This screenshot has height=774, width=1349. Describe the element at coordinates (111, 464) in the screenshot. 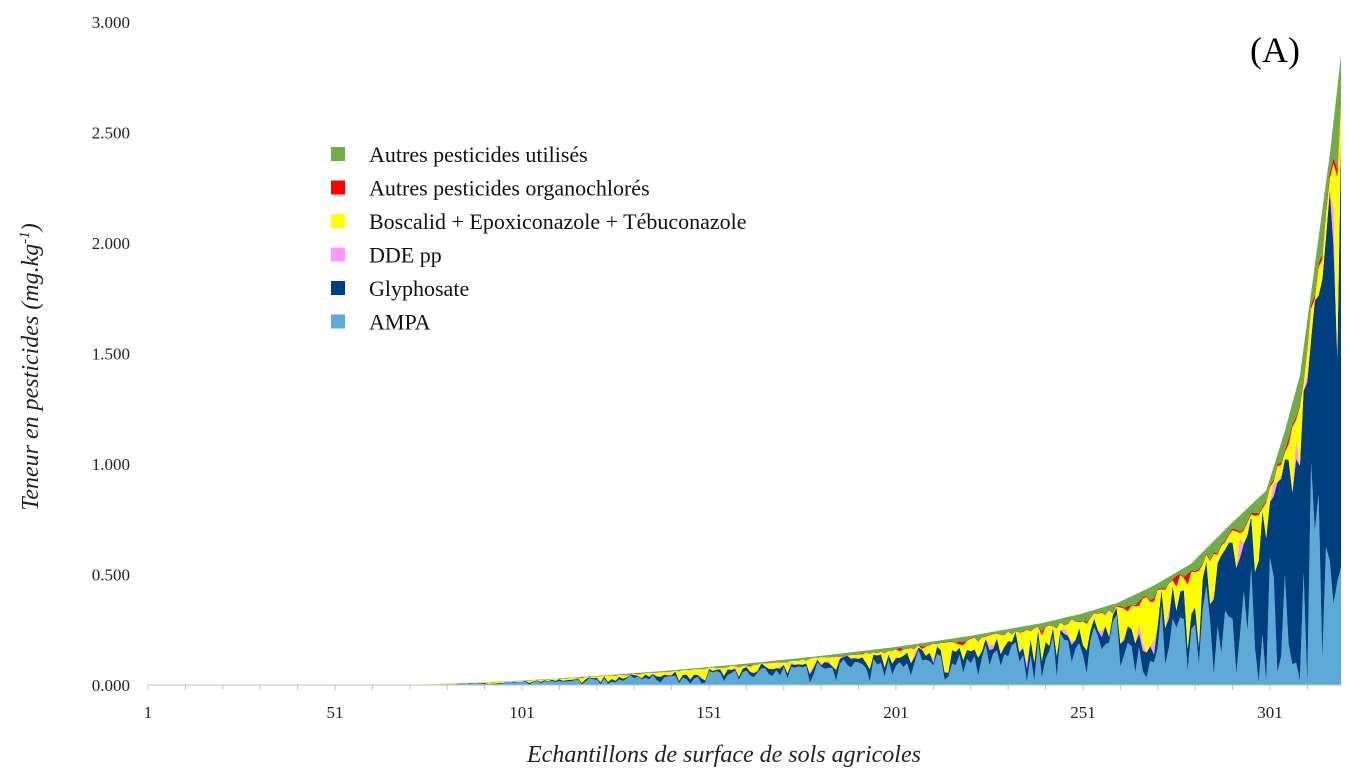

I see `y-tick-label: 1.000` at that location.